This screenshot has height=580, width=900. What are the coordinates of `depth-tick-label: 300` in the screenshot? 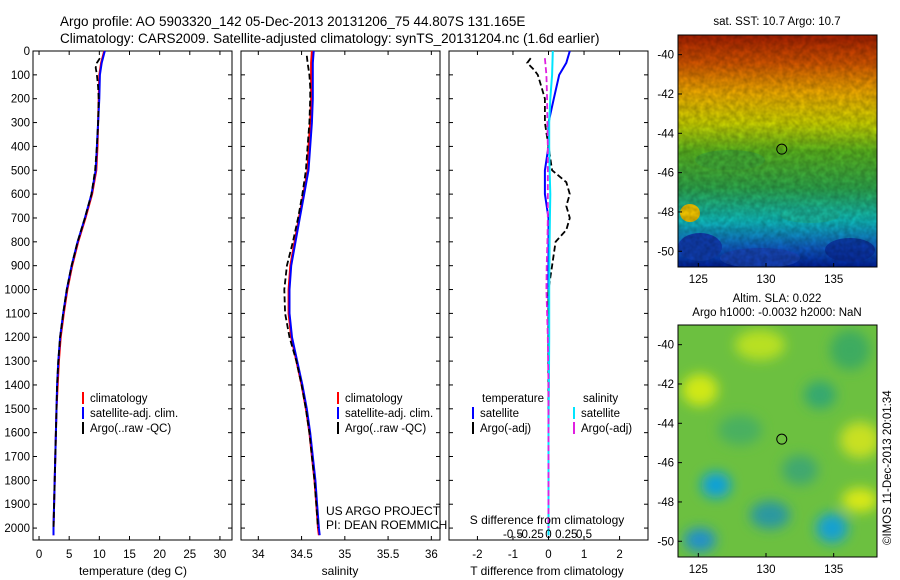 It's located at (20, 124).